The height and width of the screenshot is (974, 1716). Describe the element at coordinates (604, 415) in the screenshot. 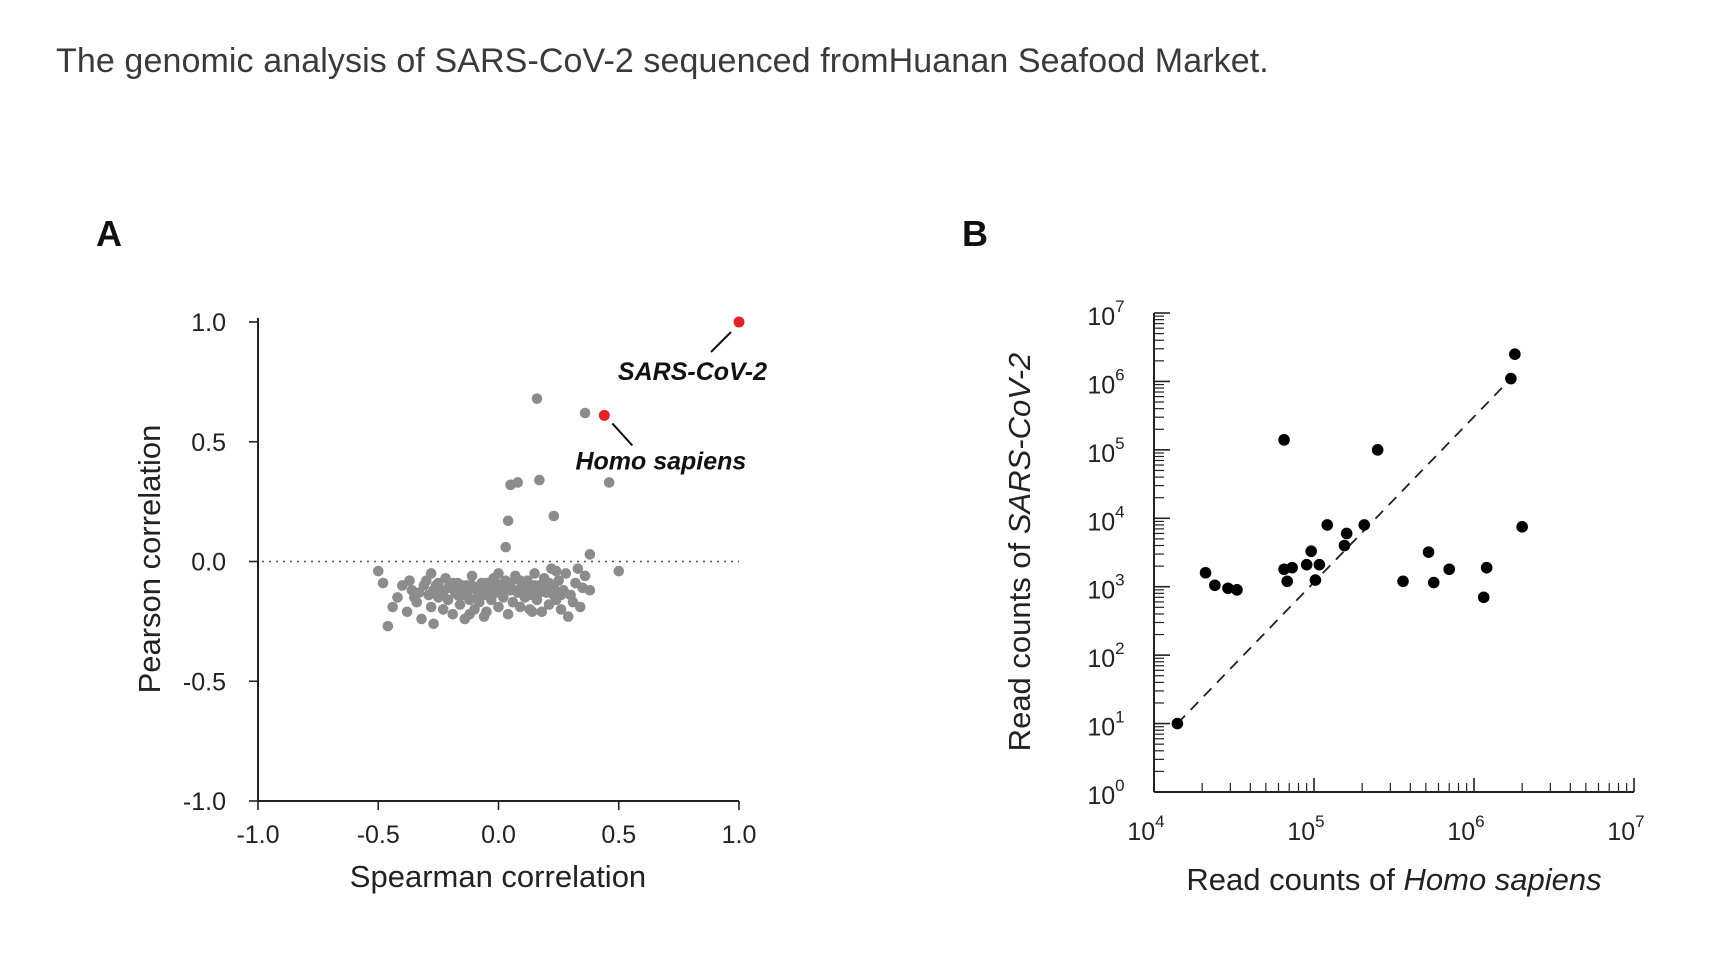

I see `panel-a-highlight-homo-sapiens-point` at that location.